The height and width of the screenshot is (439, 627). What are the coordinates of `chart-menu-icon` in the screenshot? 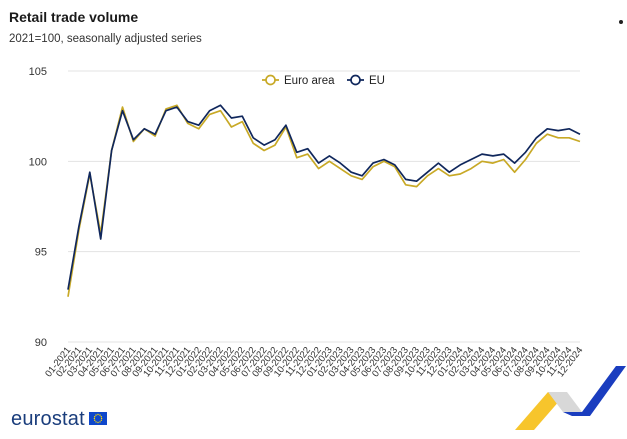 It's located at (621, 22).